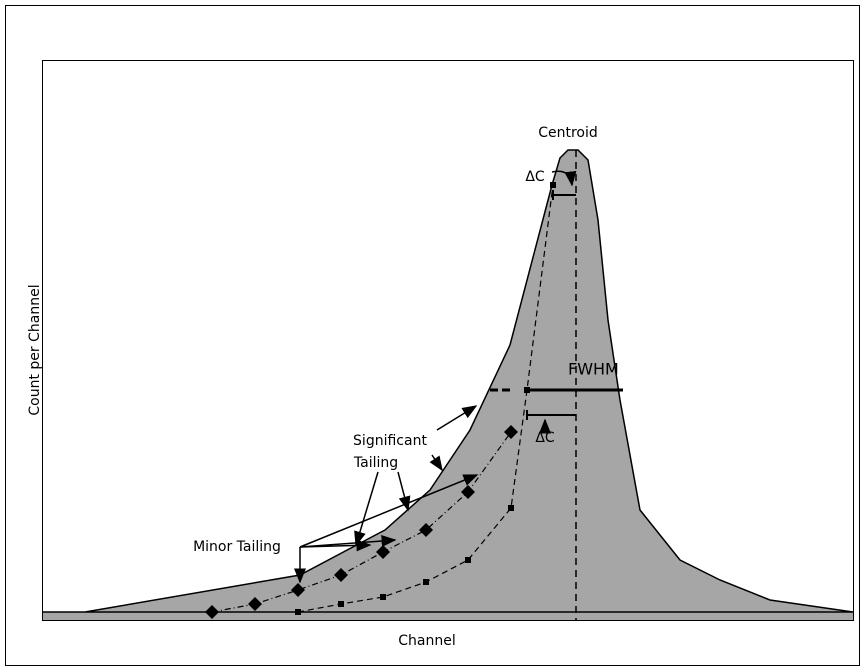 This screenshot has height=671, width=865. I want to click on arrow, so click(564, 178).